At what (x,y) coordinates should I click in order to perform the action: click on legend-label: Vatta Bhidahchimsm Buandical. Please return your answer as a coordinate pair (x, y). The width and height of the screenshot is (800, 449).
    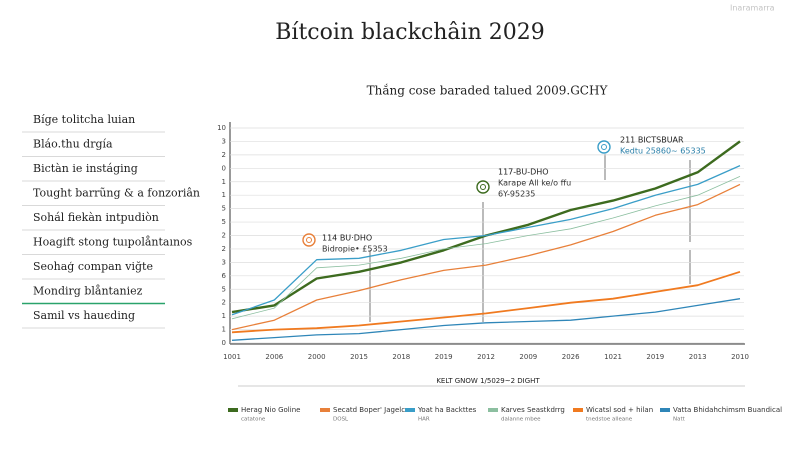
    Looking at the image, I should click on (727, 410).